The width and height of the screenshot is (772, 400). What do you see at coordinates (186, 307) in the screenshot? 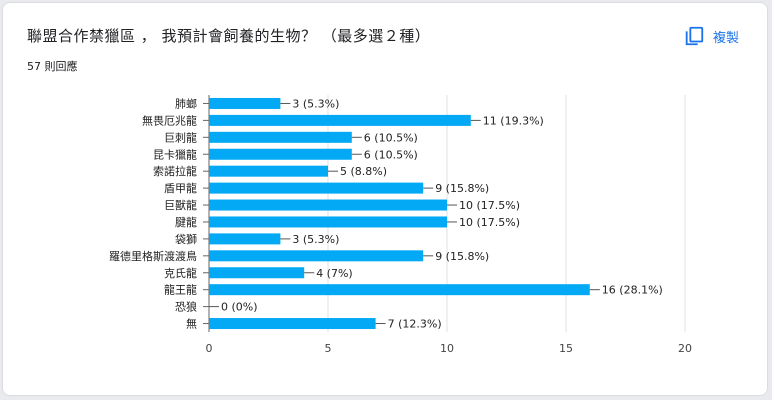
I see `category-label: 恐狼` at bounding box center [186, 307].